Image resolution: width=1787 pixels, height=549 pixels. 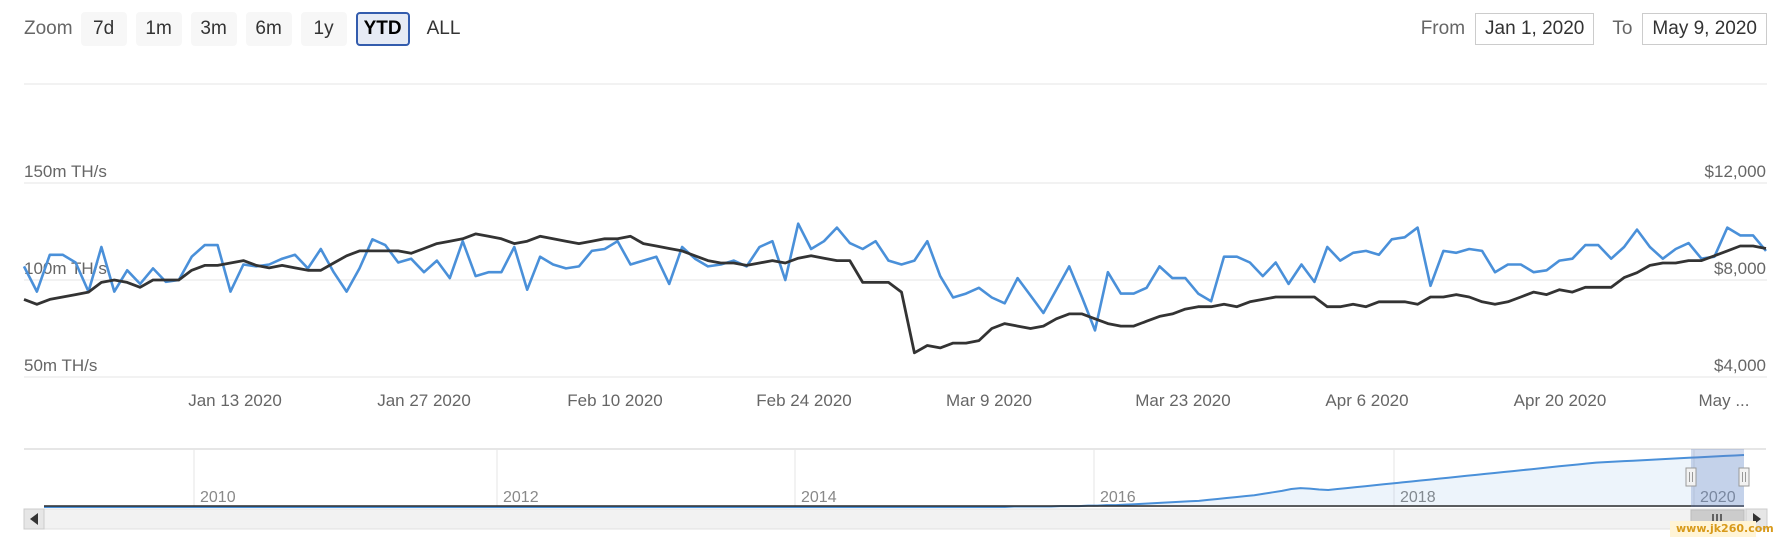 I want to click on navigator-right-handle, so click(x=1744, y=477).